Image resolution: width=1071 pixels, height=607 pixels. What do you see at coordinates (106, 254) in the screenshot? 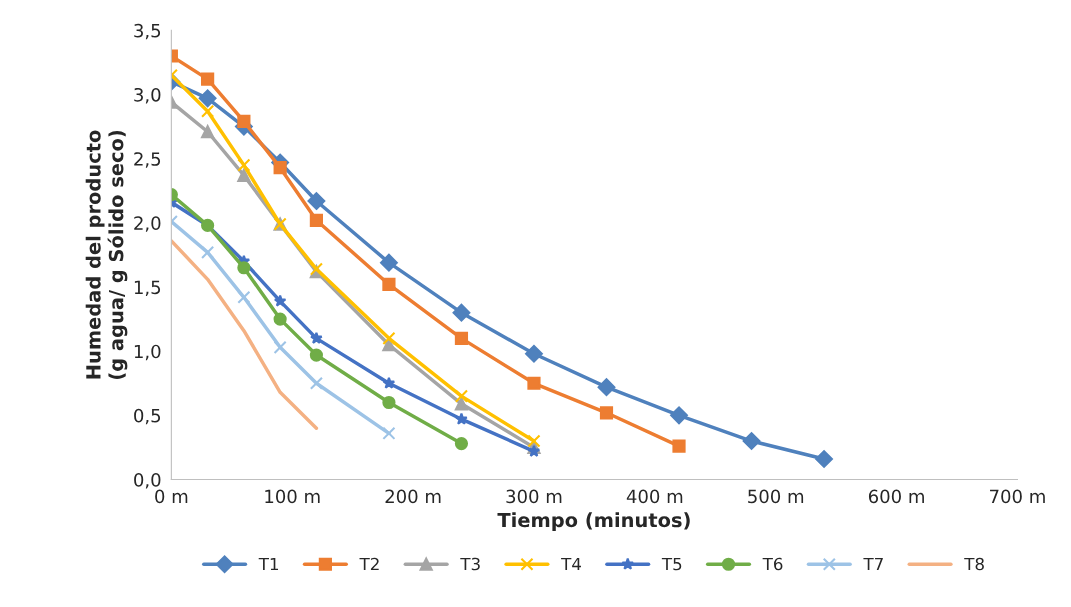
I see `y-axis-title: Humedad del producto (g agua/ g Sólido seco)` at bounding box center [106, 254].